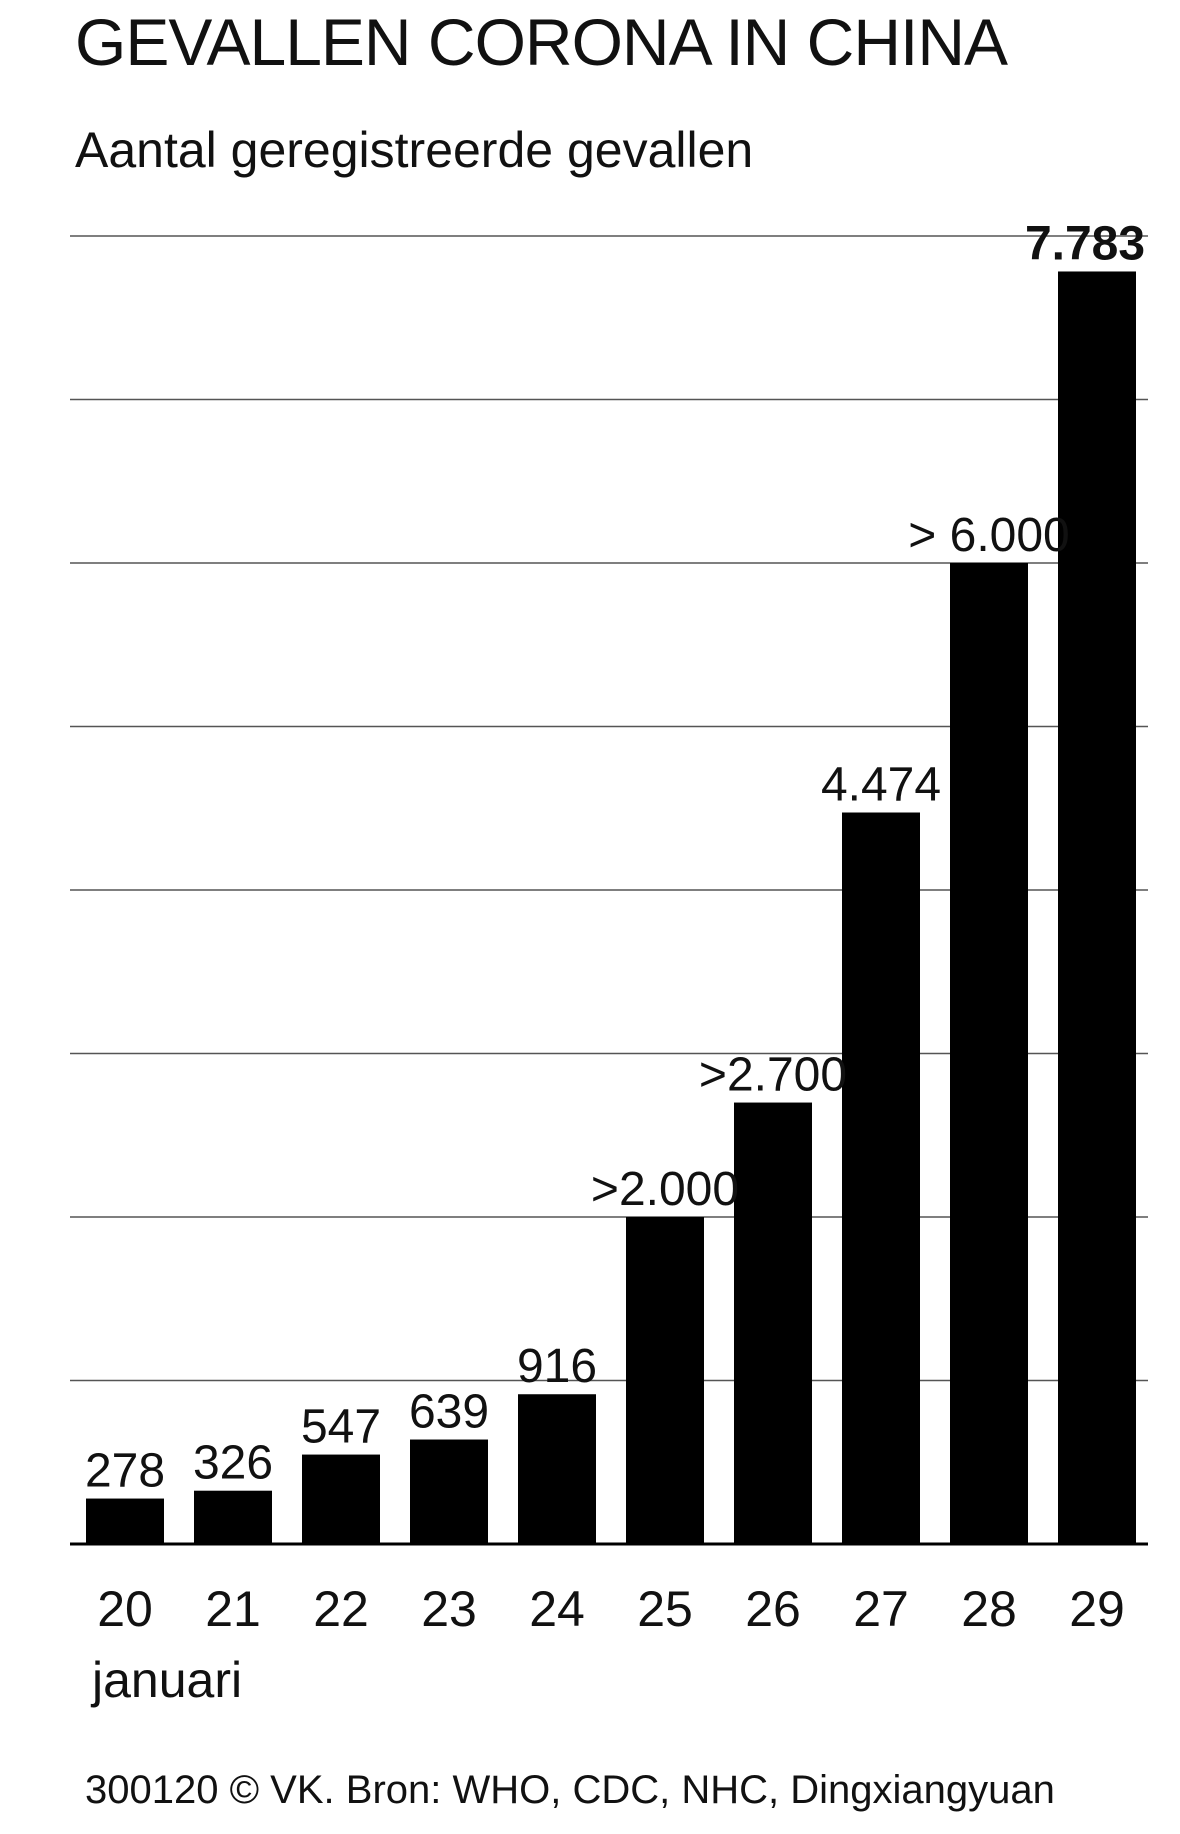  I want to click on x-tick-28: 28, so click(989, 1609).